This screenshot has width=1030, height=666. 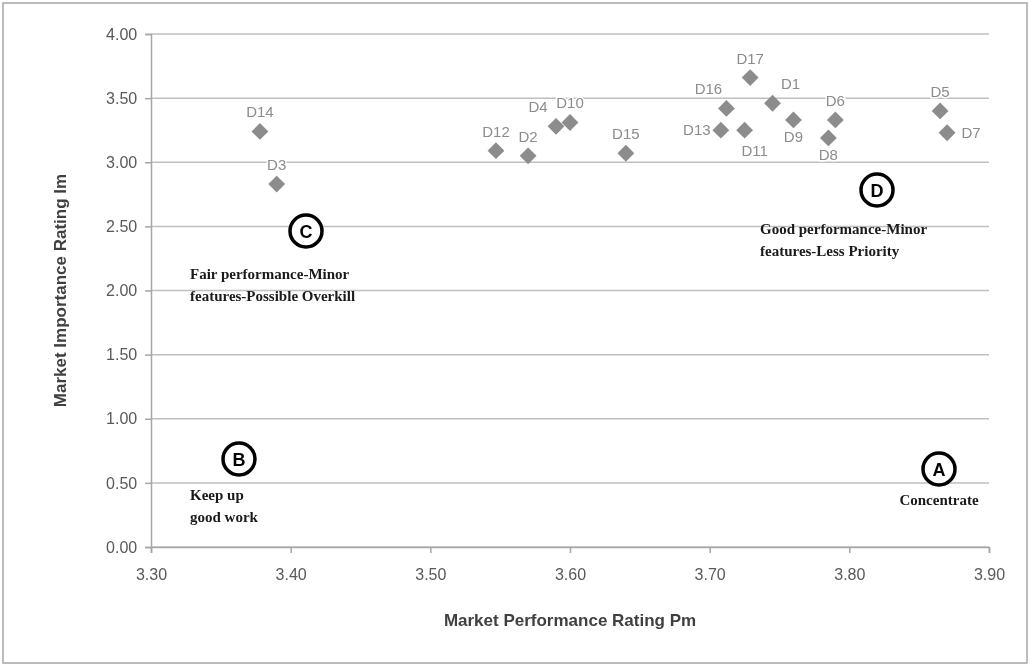 I want to click on annotation: Concentrate, so click(x=939, y=500).